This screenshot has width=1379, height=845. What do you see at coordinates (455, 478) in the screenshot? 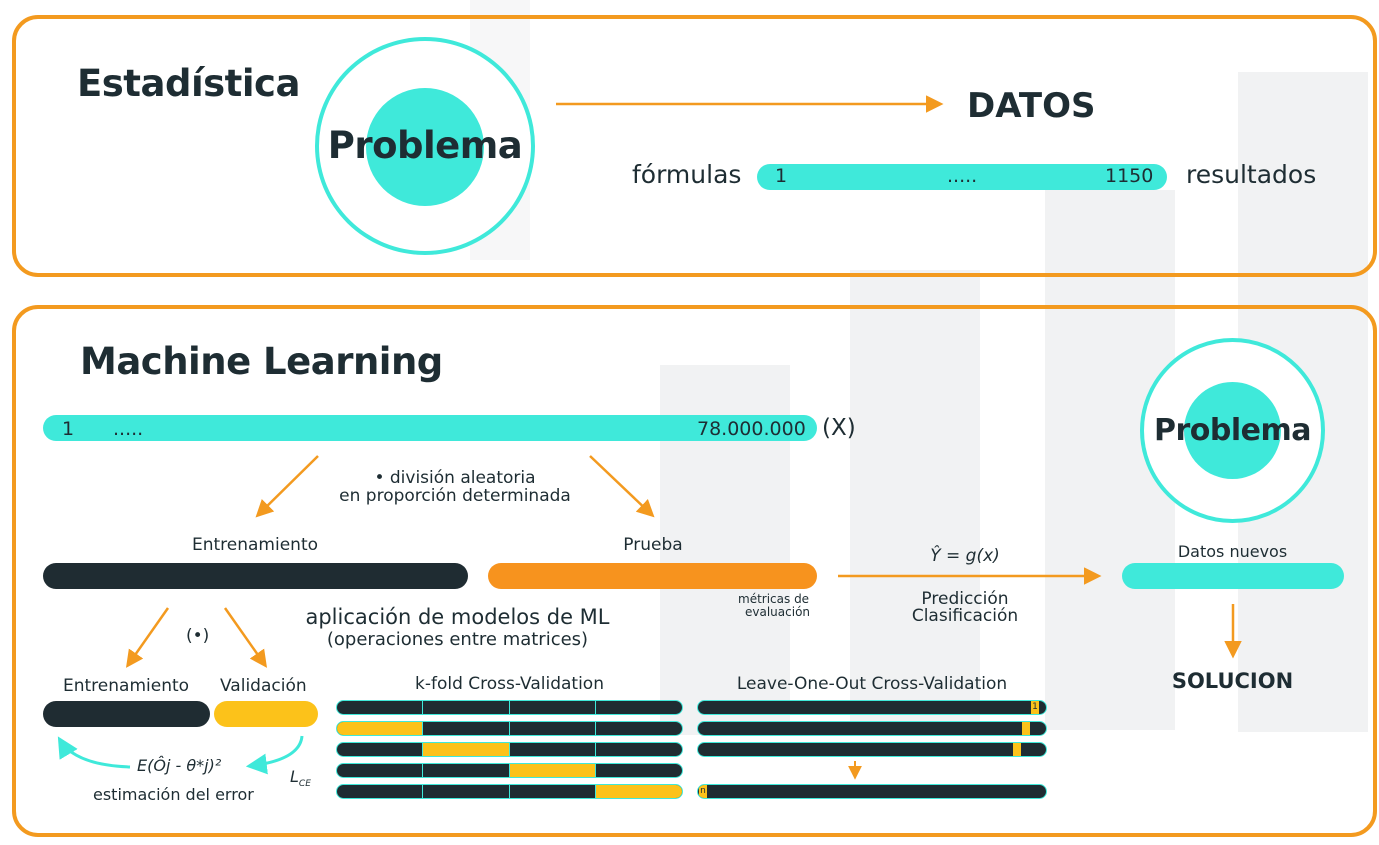
I see `split-line1: • división aleatoria` at bounding box center [455, 478].